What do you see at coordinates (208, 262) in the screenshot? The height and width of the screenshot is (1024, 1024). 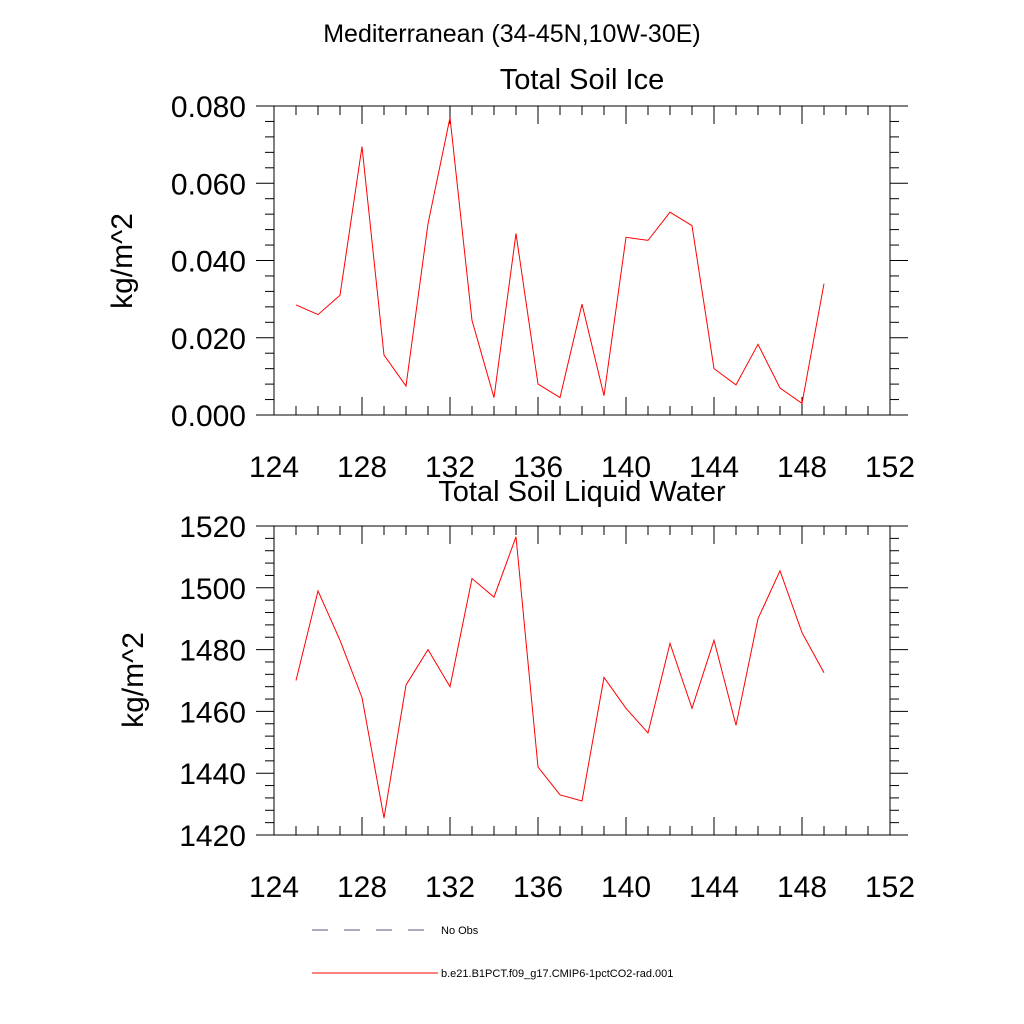 I see `y-tick-label: 0.040` at bounding box center [208, 262].